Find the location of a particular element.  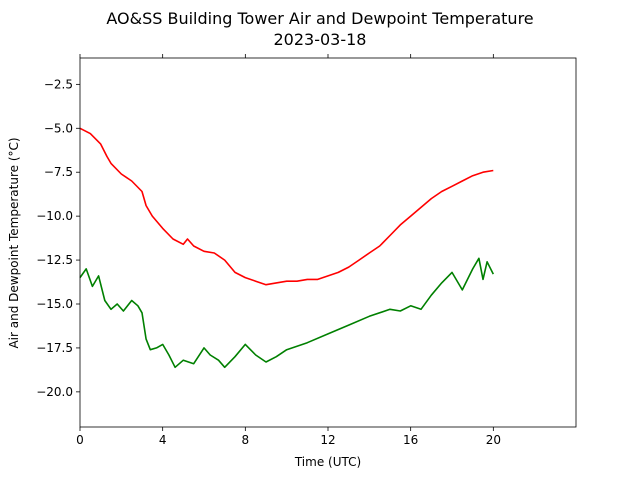

y-axis-label: Air and Dewpoint Temperature (°C) is located at coordinates (14, 242).